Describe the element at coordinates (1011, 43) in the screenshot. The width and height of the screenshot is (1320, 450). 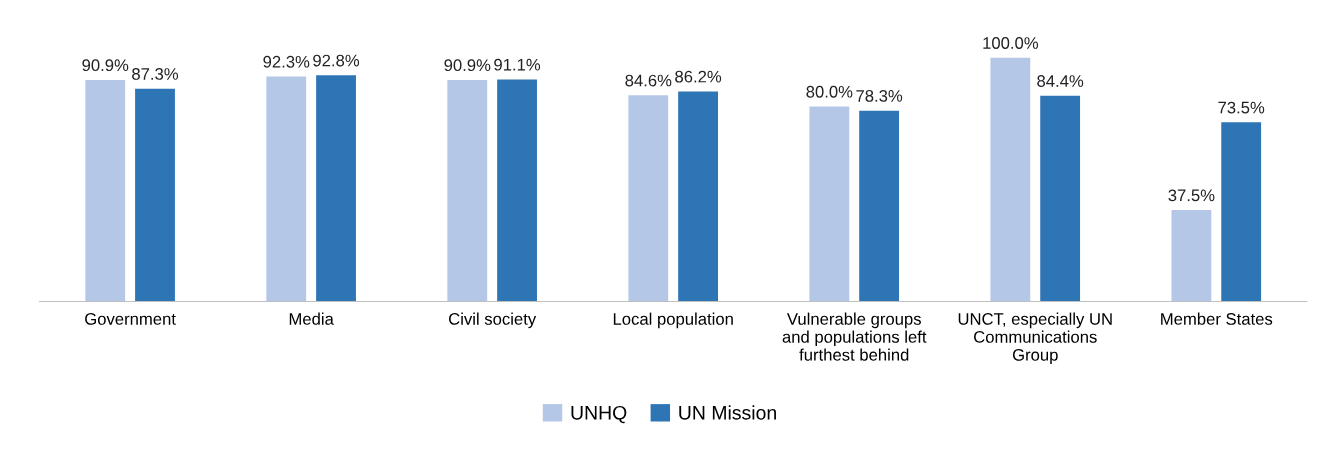
I see `data-label: 100.0%` at that location.